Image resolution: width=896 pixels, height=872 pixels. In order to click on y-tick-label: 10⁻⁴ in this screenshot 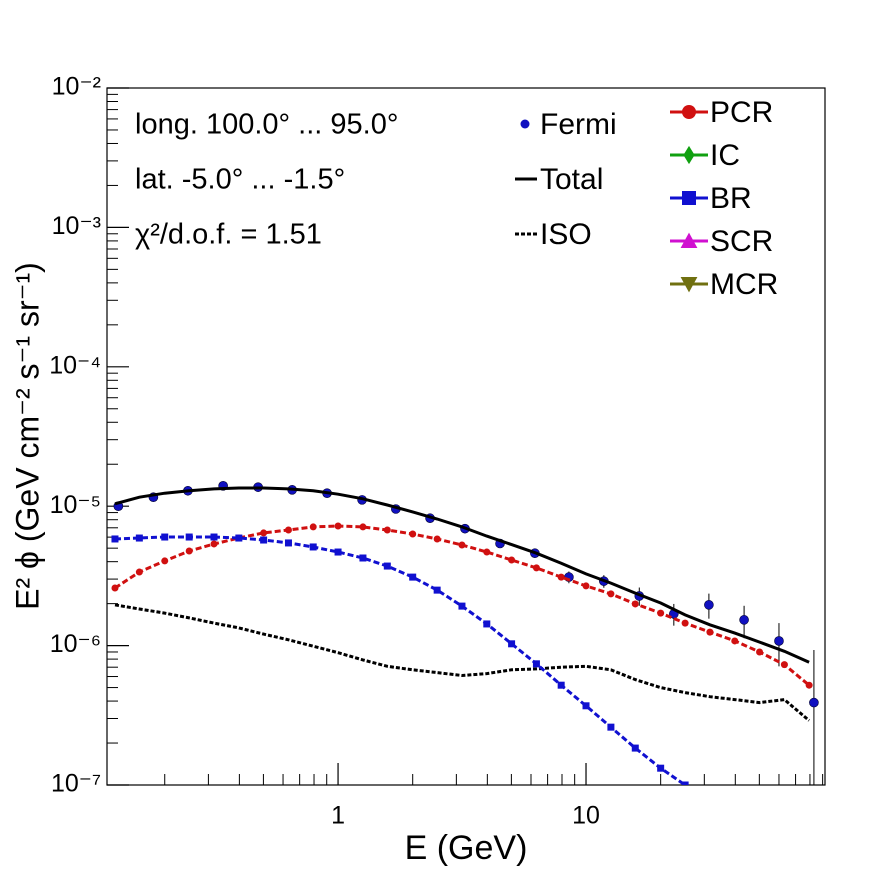, I will do `click(75, 365)`.